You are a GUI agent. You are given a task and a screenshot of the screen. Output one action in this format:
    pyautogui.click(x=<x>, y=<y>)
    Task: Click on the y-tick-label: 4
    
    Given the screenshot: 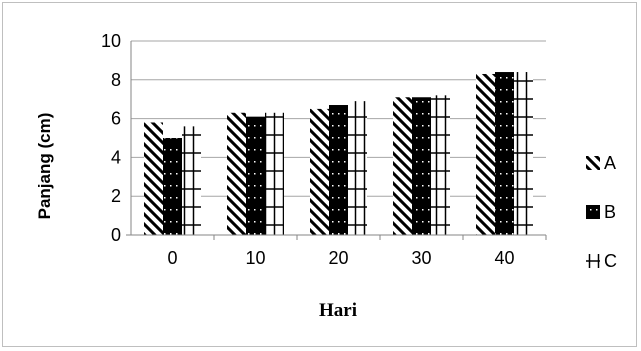 What is the action you would take?
    pyautogui.click(x=116, y=157)
    